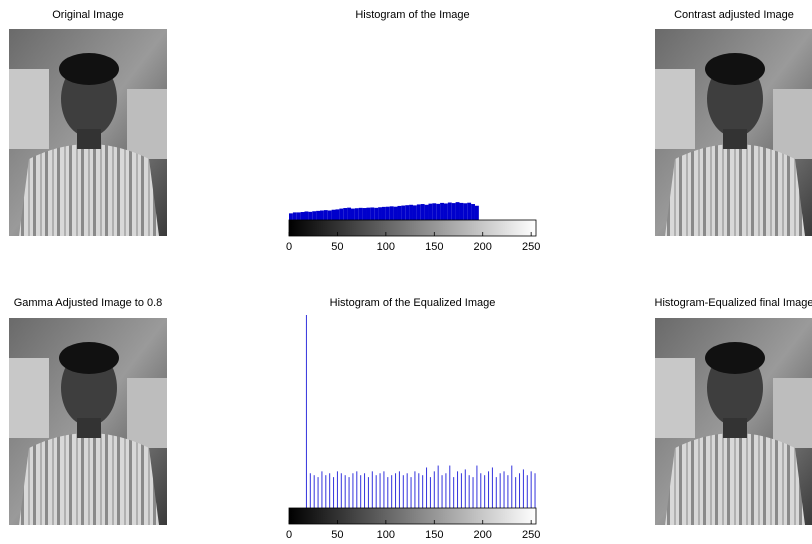 The height and width of the screenshot is (544, 812). What do you see at coordinates (88, 303) in the screenshot?
I see `image-title: Gamma Adjusted Image to 0.8` at bounding box center [88, 303].